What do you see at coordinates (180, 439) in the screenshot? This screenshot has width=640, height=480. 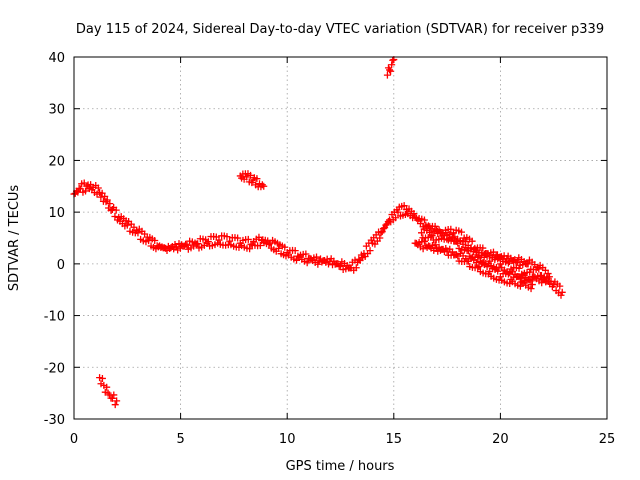 I see `x-tick-label: 5` at bounding box center [180, 439].